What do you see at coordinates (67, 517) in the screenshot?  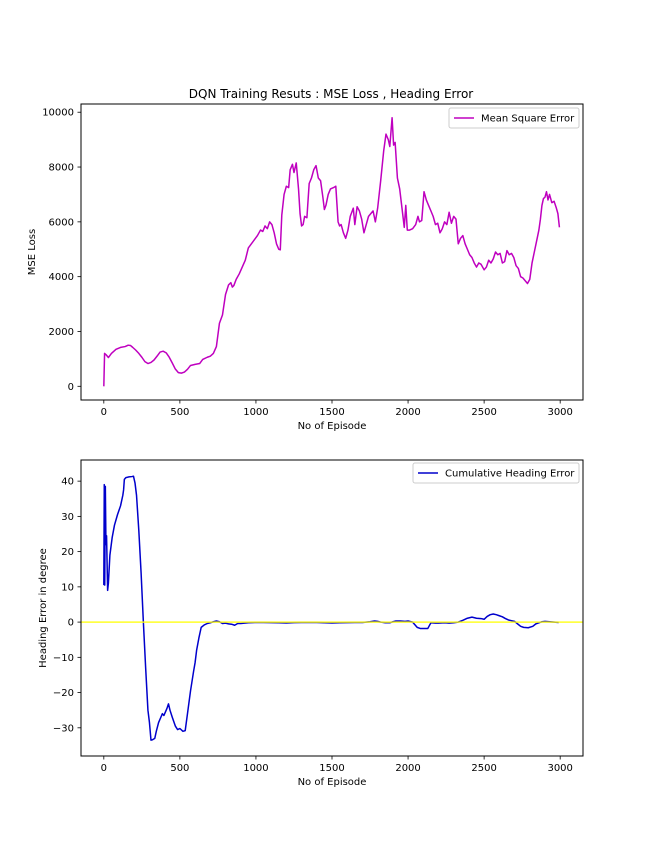 I see `y-tick-label: 30` at bounding box center [67, 517].